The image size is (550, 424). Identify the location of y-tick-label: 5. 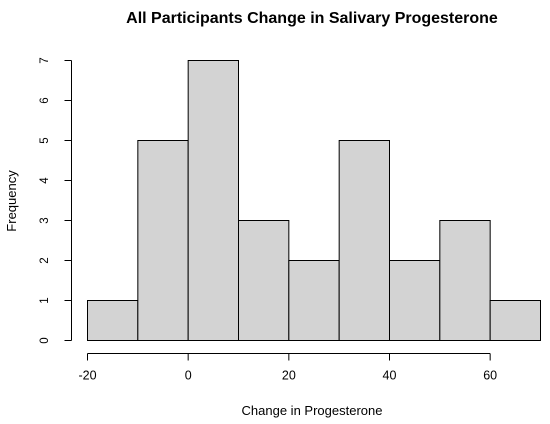
(45, 140).